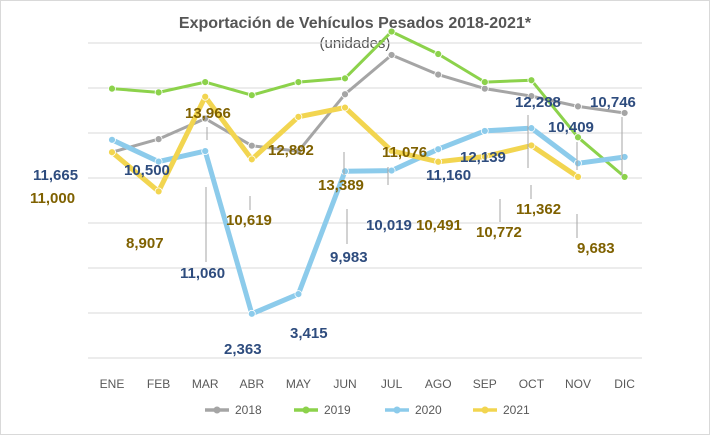  What do you see at coordinates (251, 384) in the screenshot?
I see `x-tick-label: ABR` at bounding box center [251, 384].